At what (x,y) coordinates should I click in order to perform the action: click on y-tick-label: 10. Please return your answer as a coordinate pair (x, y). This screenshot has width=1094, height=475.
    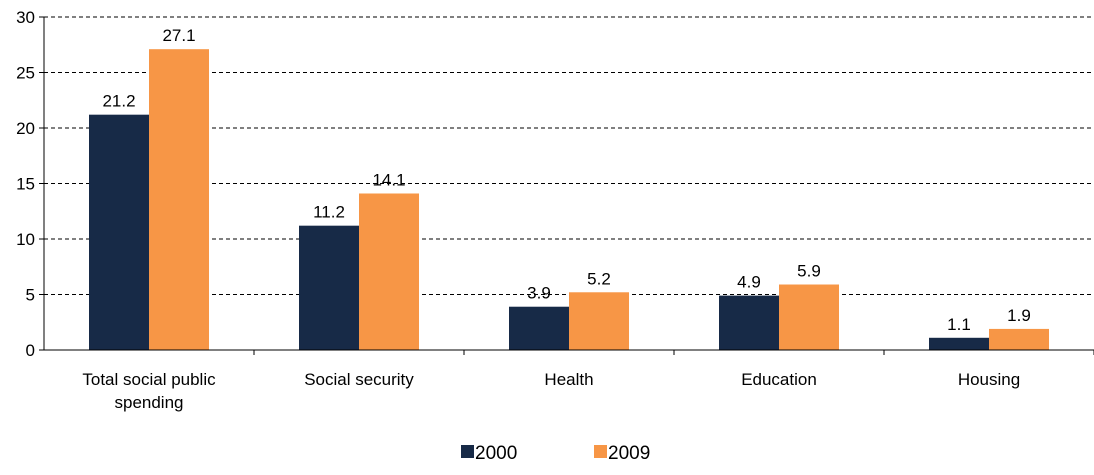
    Looking at the image, I should click on (25, 239).